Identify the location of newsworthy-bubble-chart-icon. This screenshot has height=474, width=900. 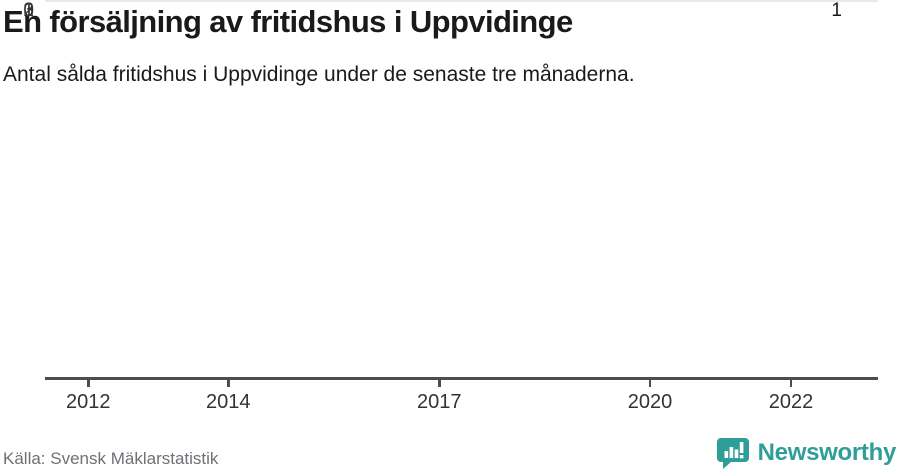
(733, 453).